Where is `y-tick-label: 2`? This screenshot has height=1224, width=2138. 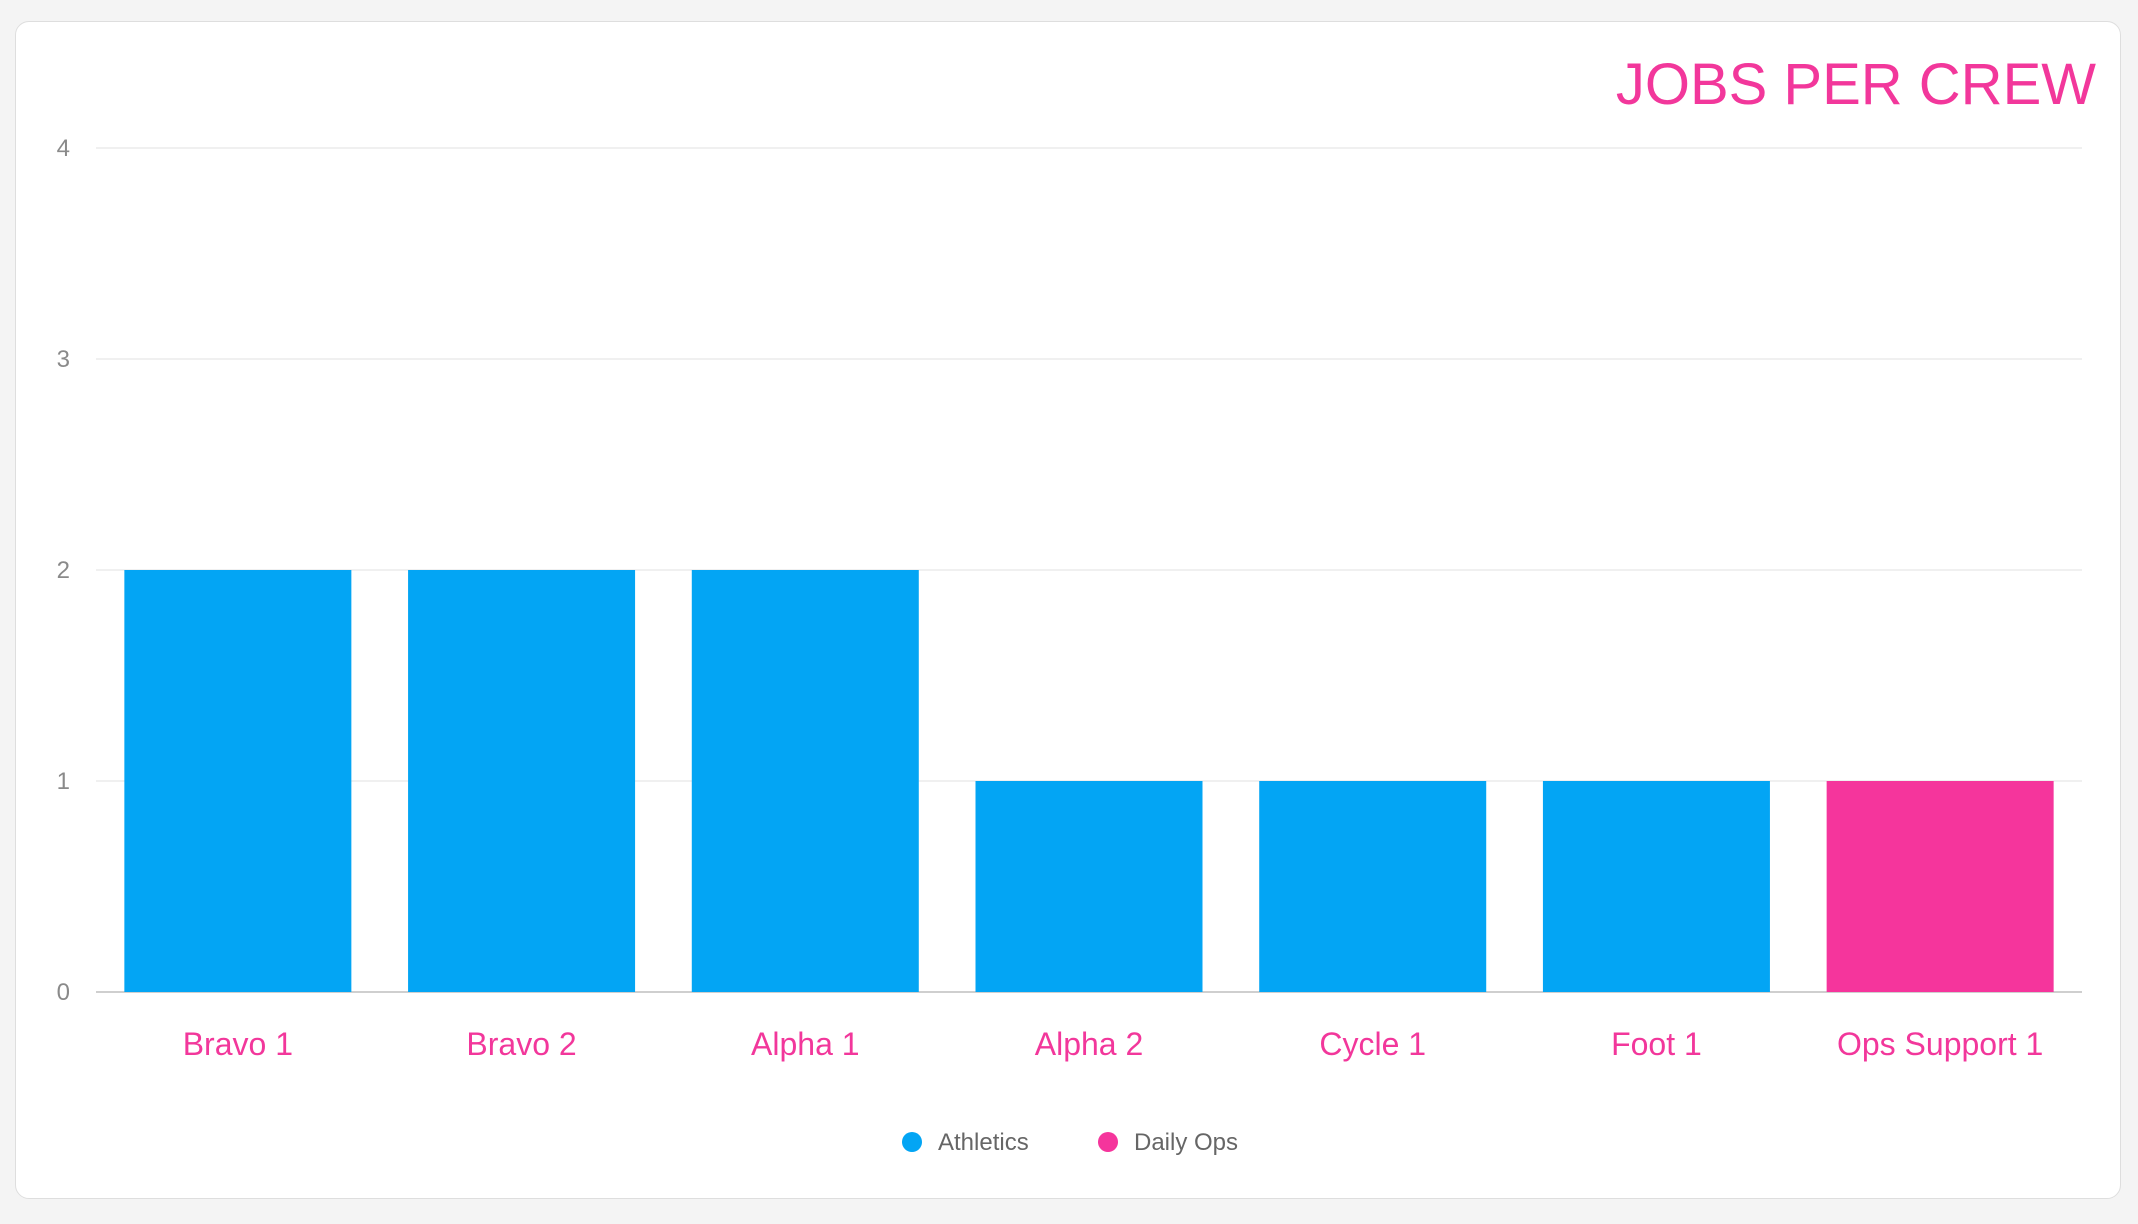 y-tick-label: 2 is located at coordinates (63, 570).